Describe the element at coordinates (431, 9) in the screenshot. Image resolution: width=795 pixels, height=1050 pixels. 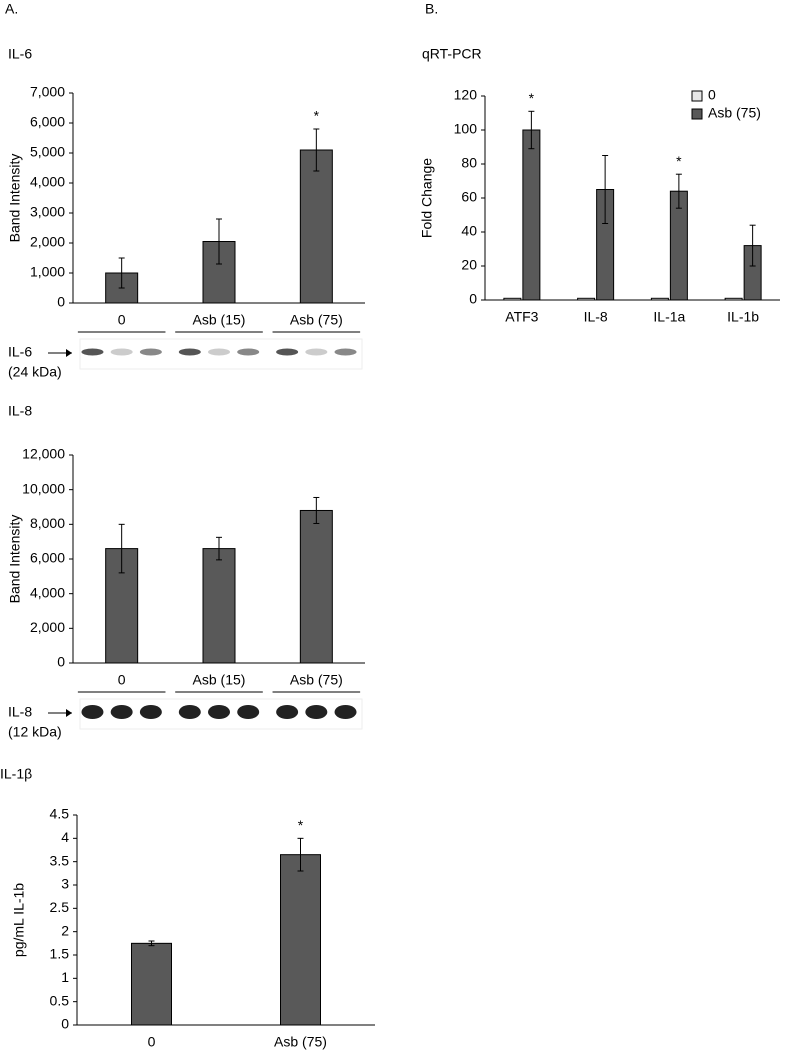
I see `panel-label: B.` at that location.